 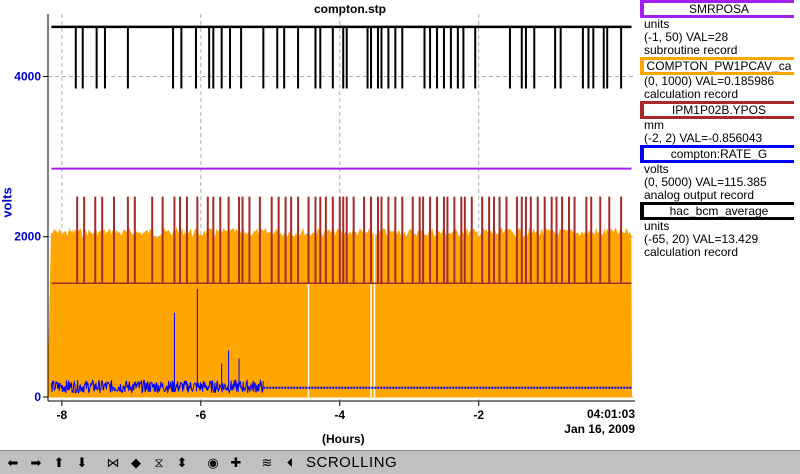 I want to click on x-tick-label: -8, so click(x=62, y=415).